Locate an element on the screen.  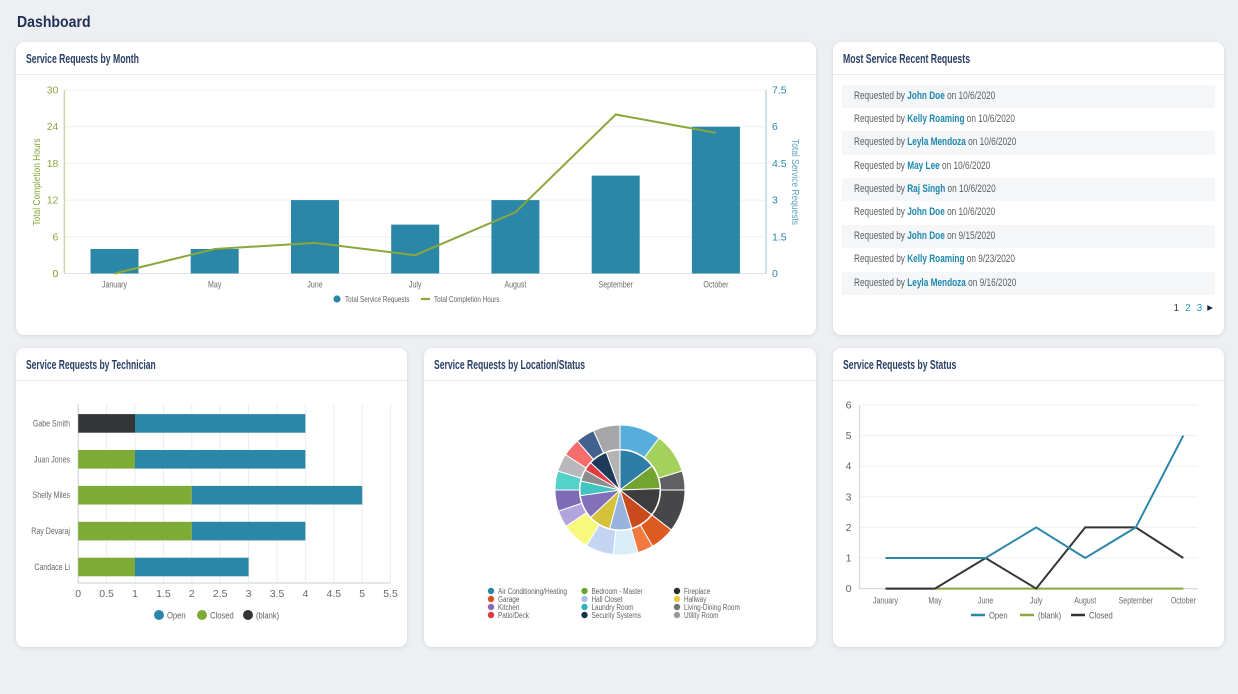
svg-text: Bedroom - Master is located at coordinates (617, 591).